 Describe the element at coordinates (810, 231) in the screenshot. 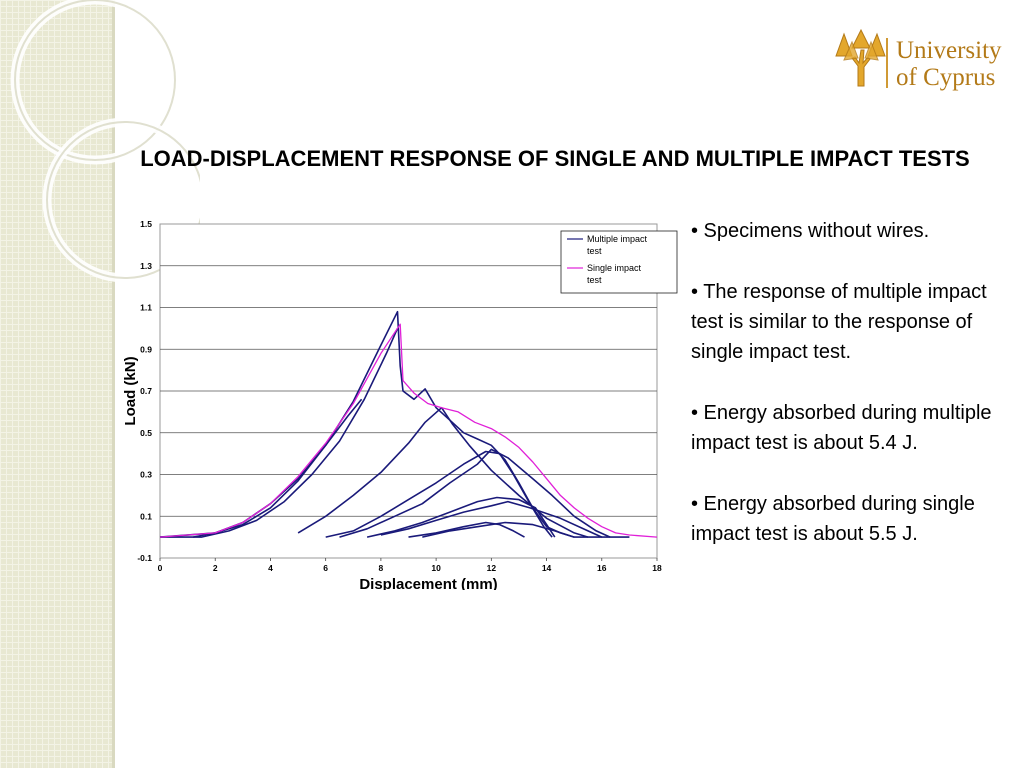

I see `bullet-1: • Specimens without wires.` at that location.